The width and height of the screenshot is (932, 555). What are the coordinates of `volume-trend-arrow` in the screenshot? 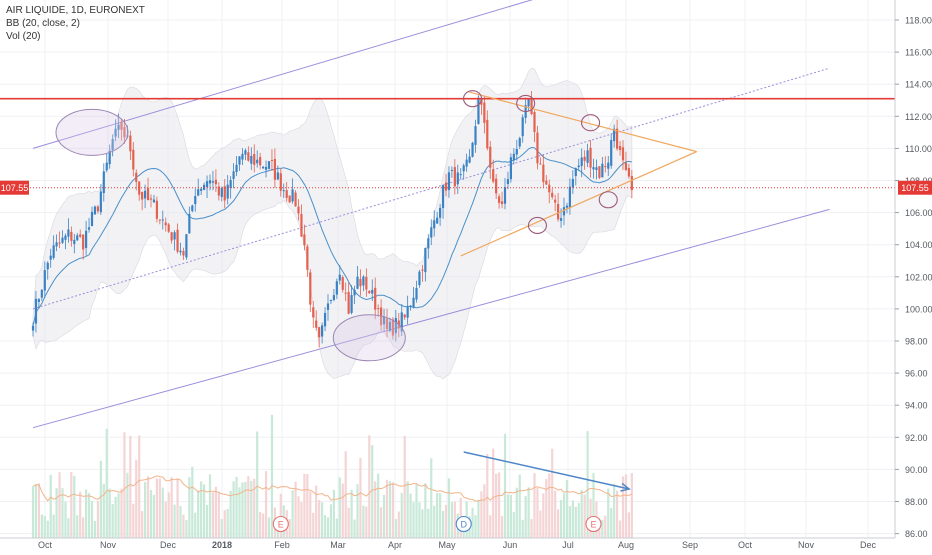 It's located at (546, 470).